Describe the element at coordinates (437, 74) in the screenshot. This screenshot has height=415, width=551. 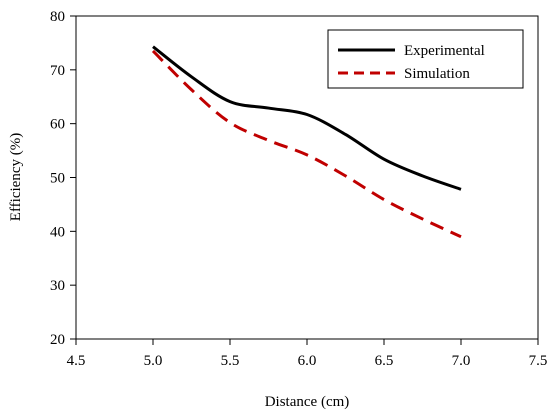
I see `legend-label-simulation: Simulation` at that location.